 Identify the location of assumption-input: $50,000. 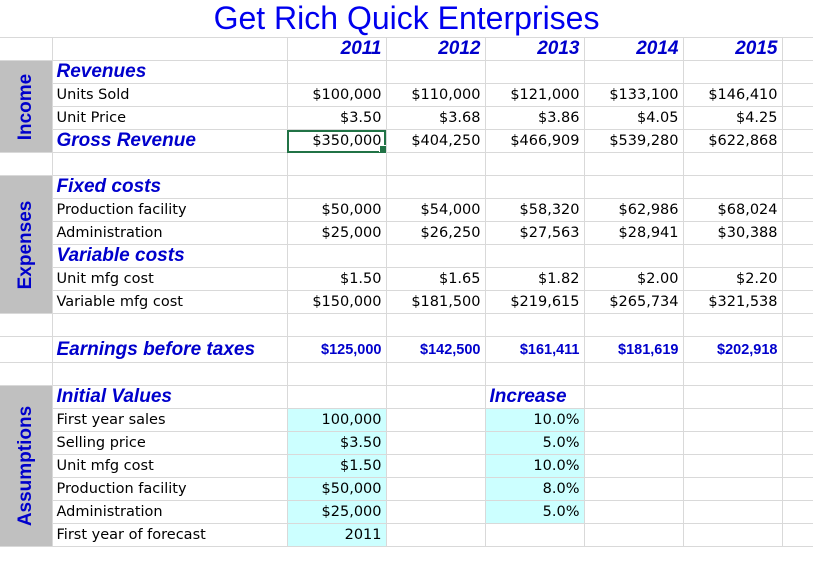
(337, 489).